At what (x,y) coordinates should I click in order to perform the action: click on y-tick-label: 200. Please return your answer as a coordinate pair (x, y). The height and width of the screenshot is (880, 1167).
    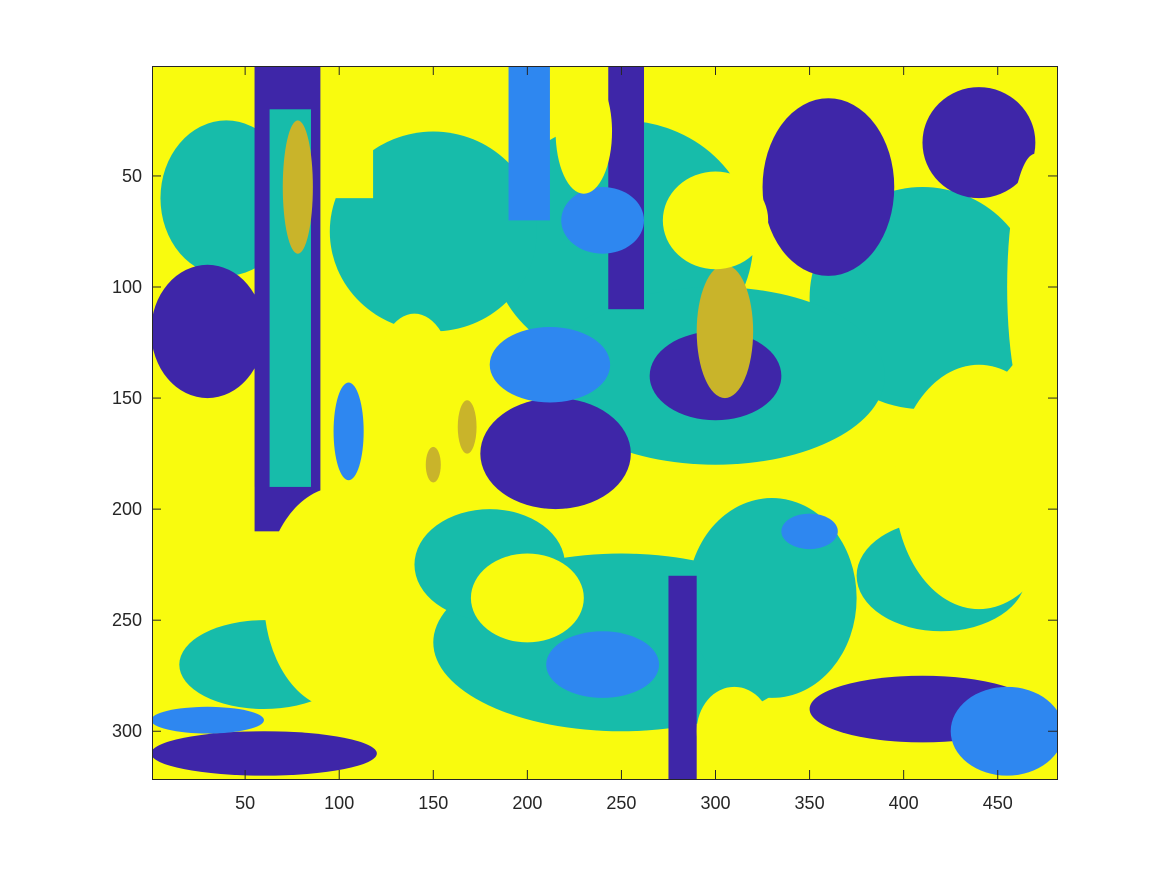
    Looking at the image, I should click on (127, 509).